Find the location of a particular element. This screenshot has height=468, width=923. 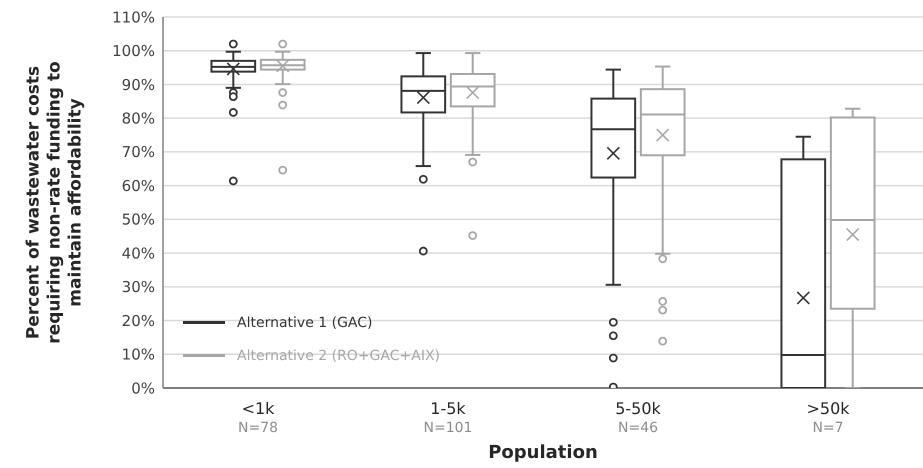

y-tick-label: 50% is located at coordinates (138, 219).